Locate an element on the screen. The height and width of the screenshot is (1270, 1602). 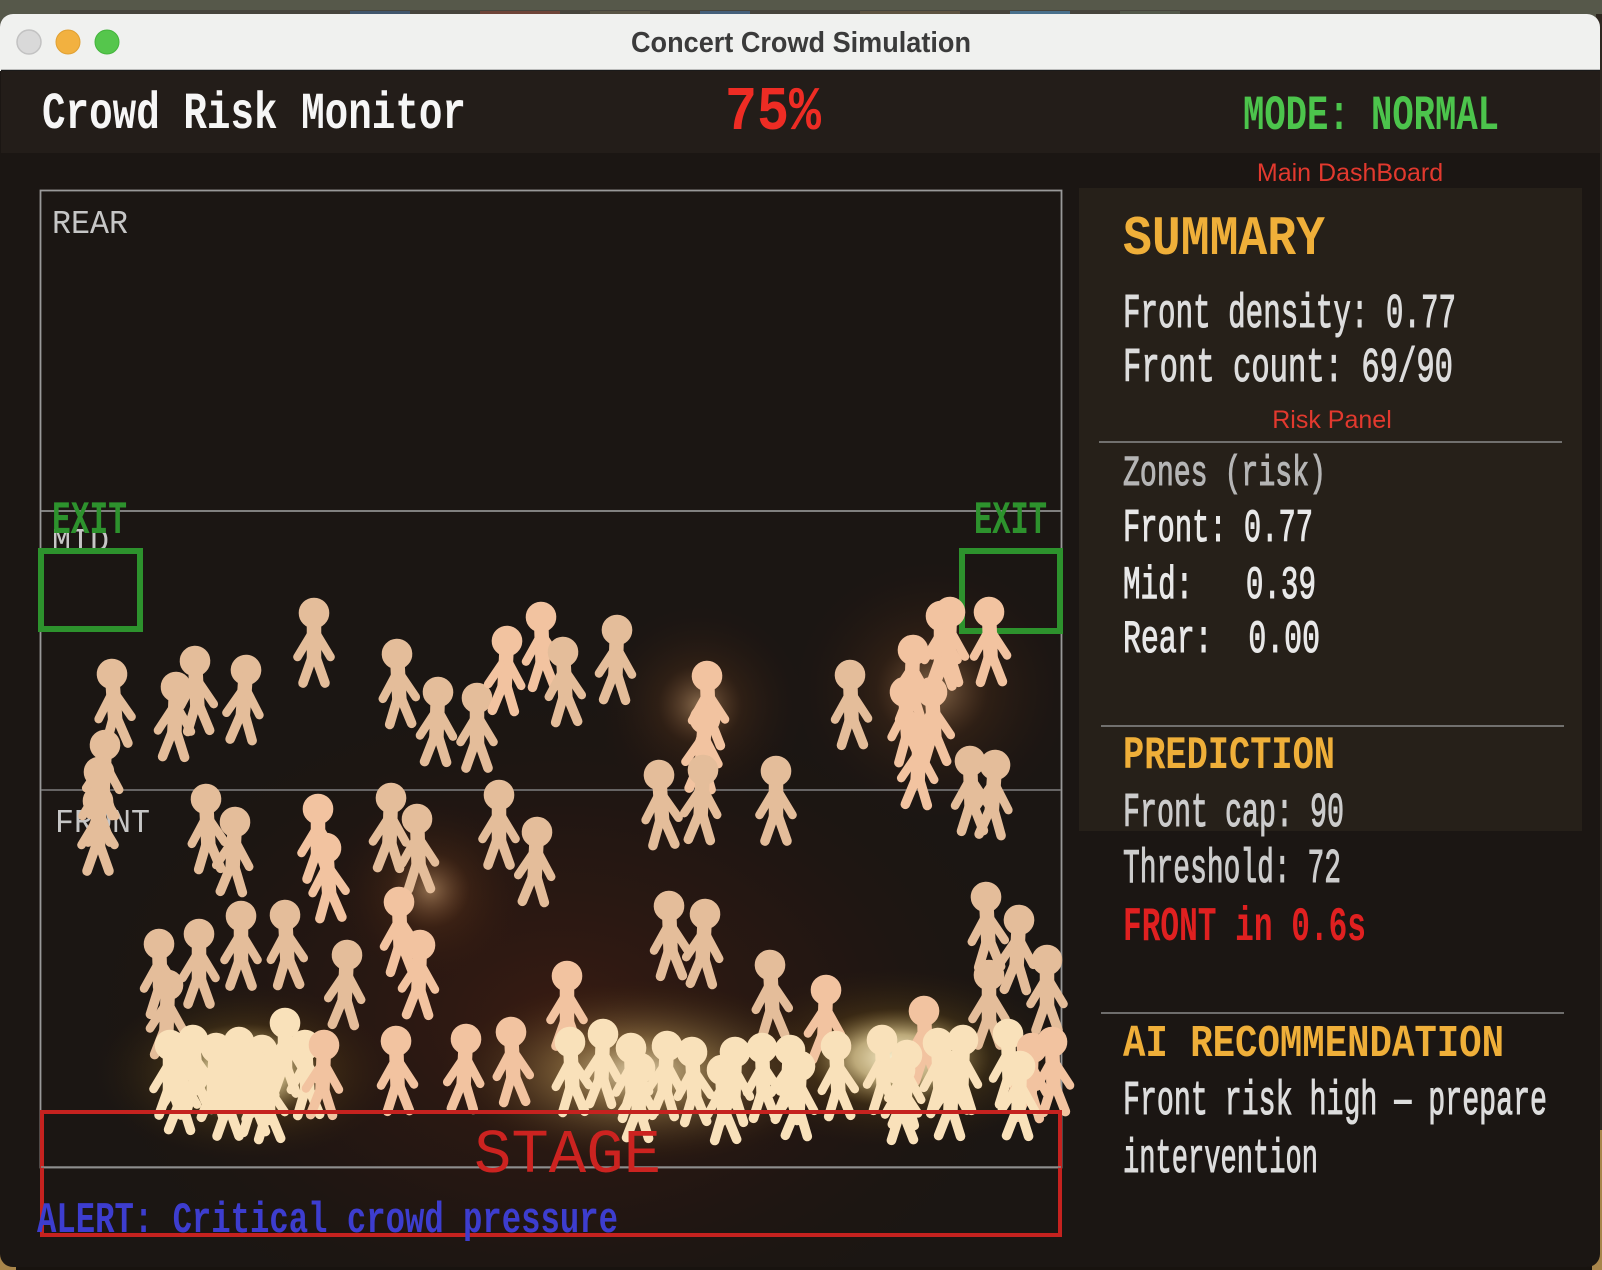
svg-text: Risk Panel is located at coordinates (1332, 420).